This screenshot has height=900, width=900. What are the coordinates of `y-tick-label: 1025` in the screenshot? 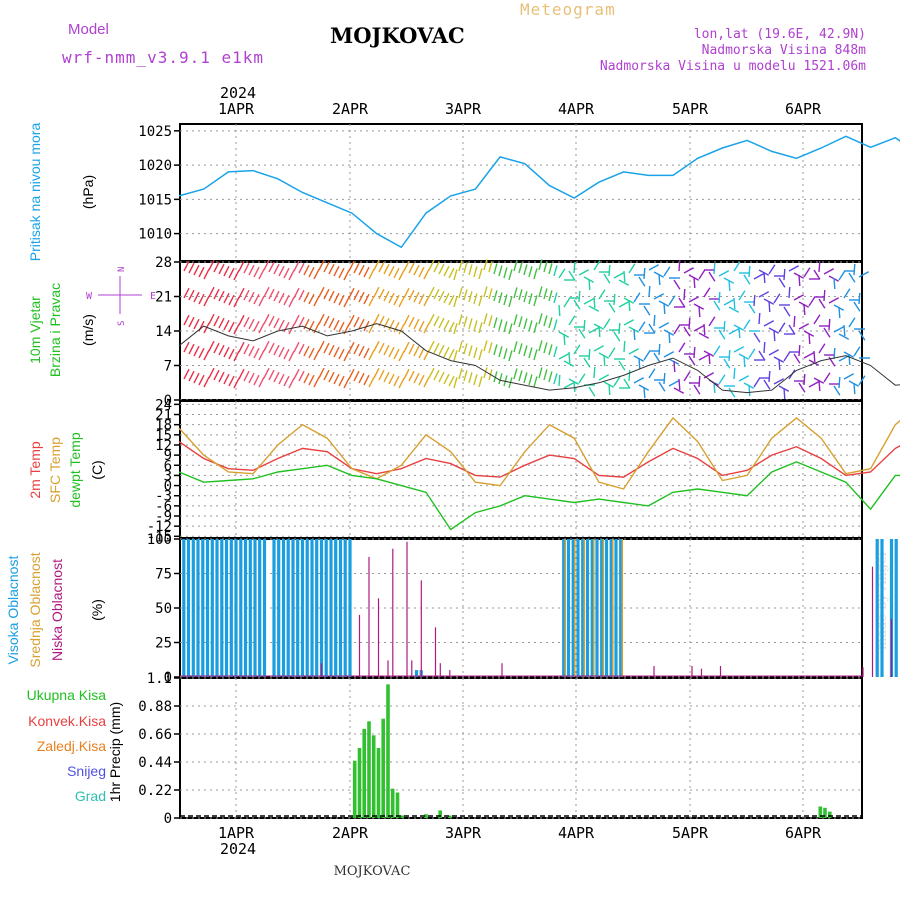 It's located at (155, 132).